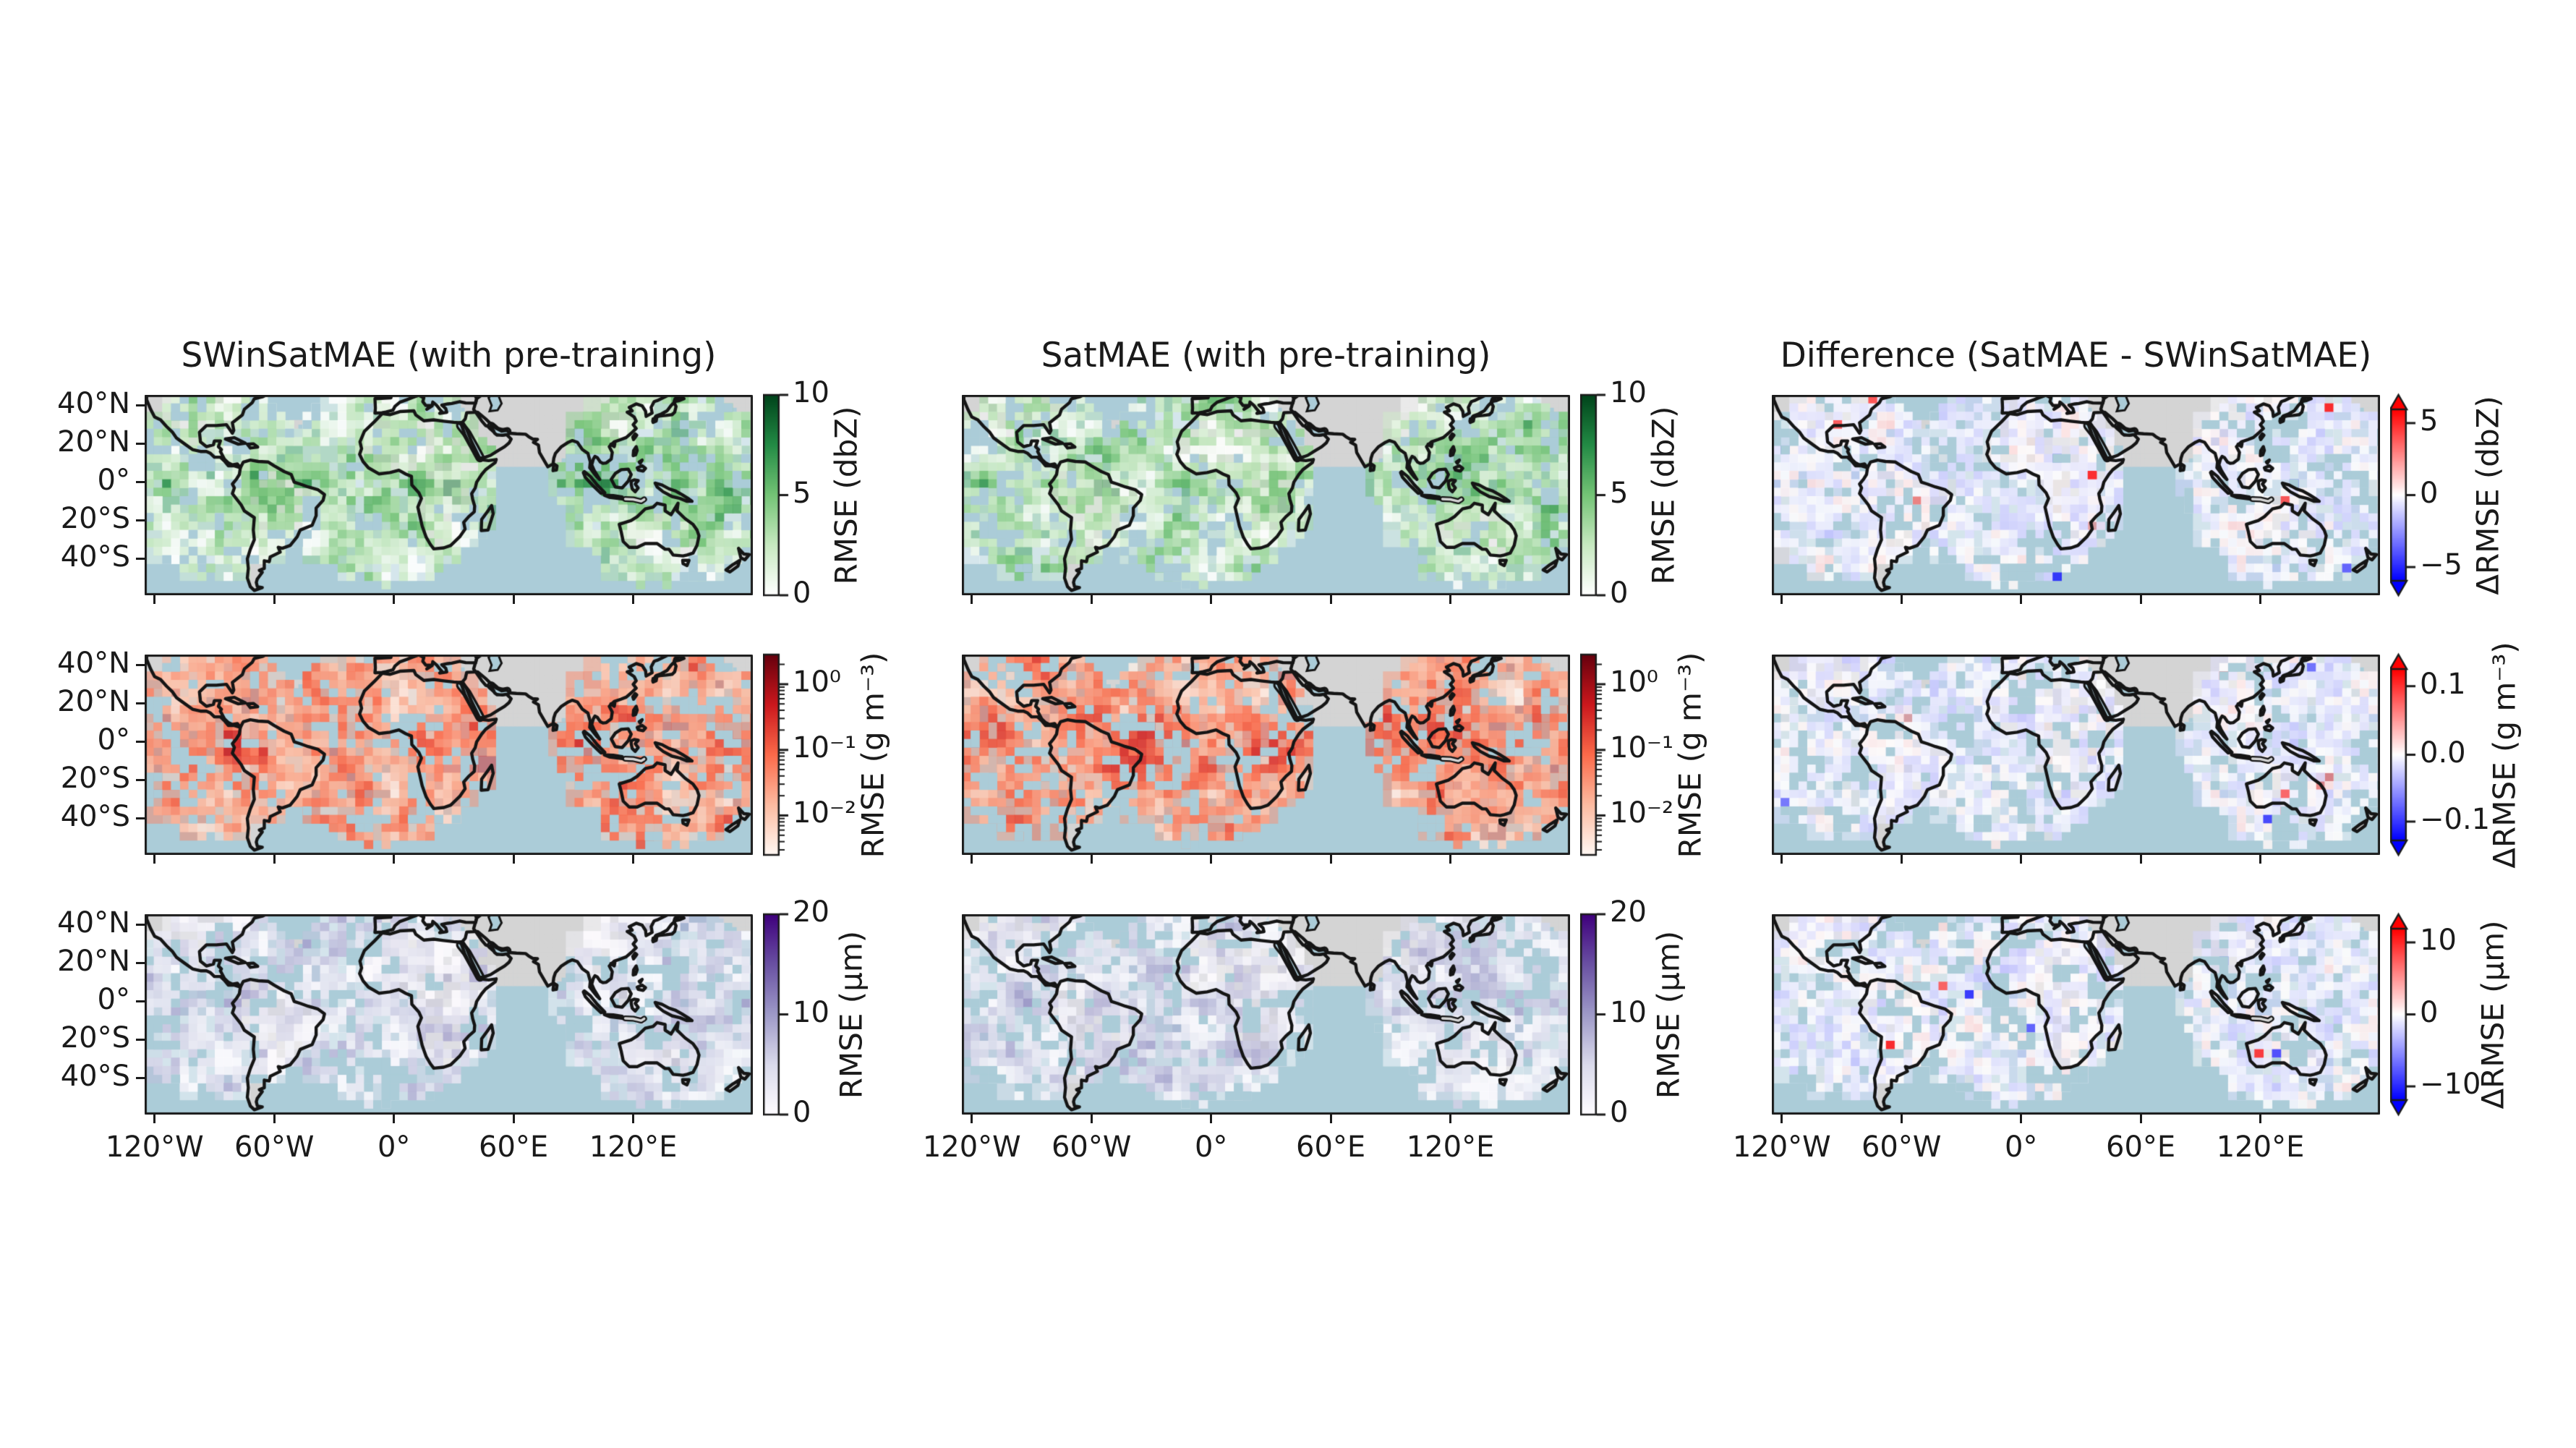 The width and height of the screenshot is (2576, 1448). I want to click on colorbar-canvas-row3-col2, so click(1598, 1014).